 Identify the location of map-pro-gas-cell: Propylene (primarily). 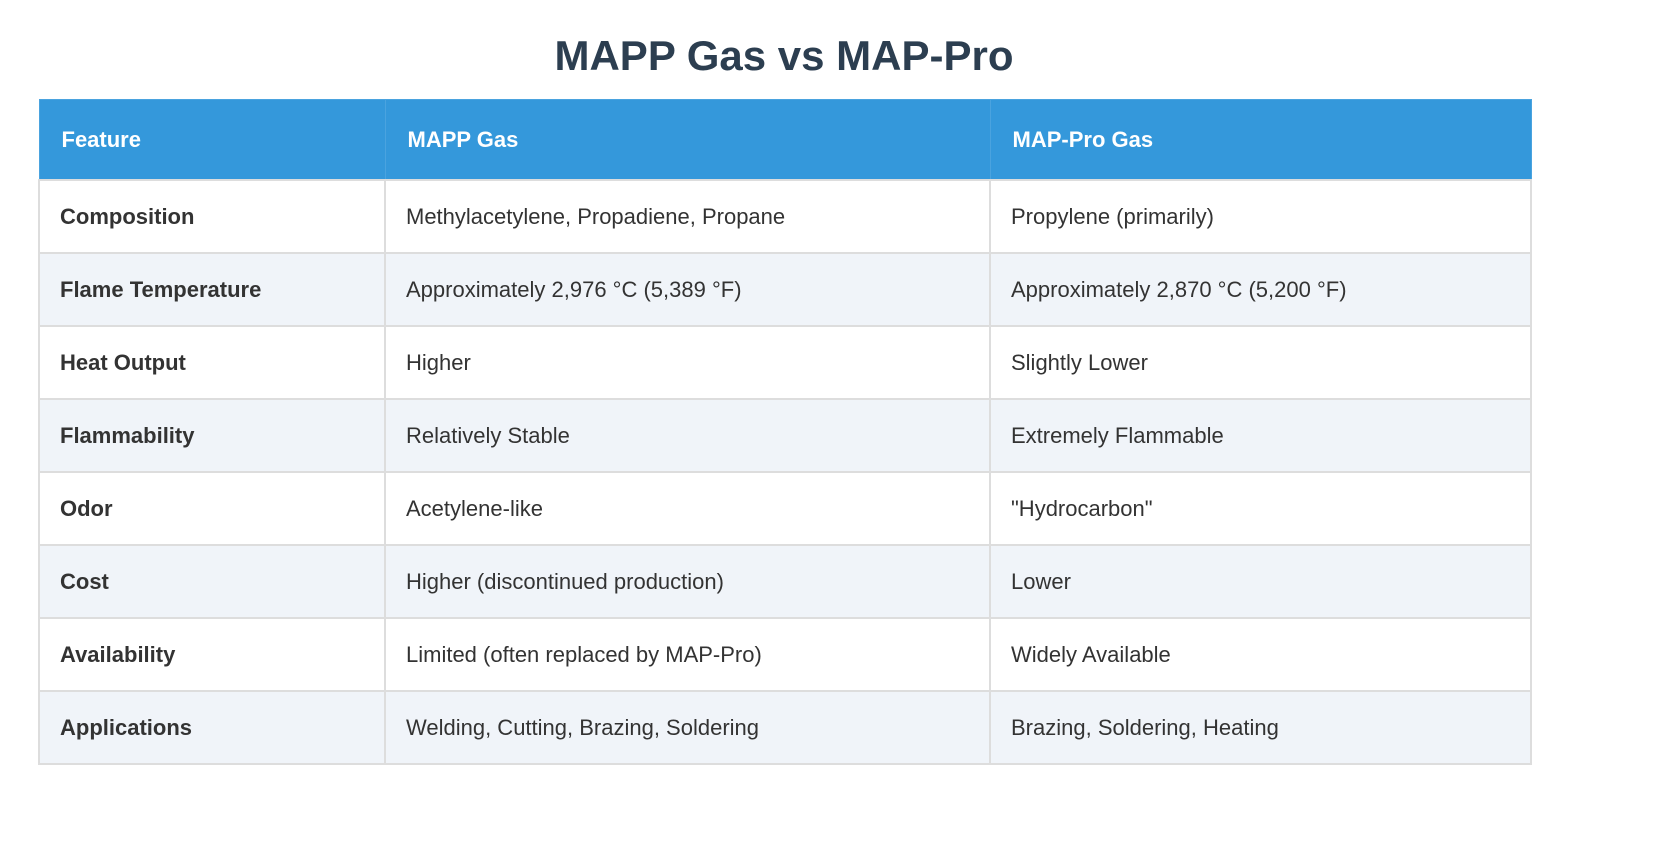
(1260, 216).